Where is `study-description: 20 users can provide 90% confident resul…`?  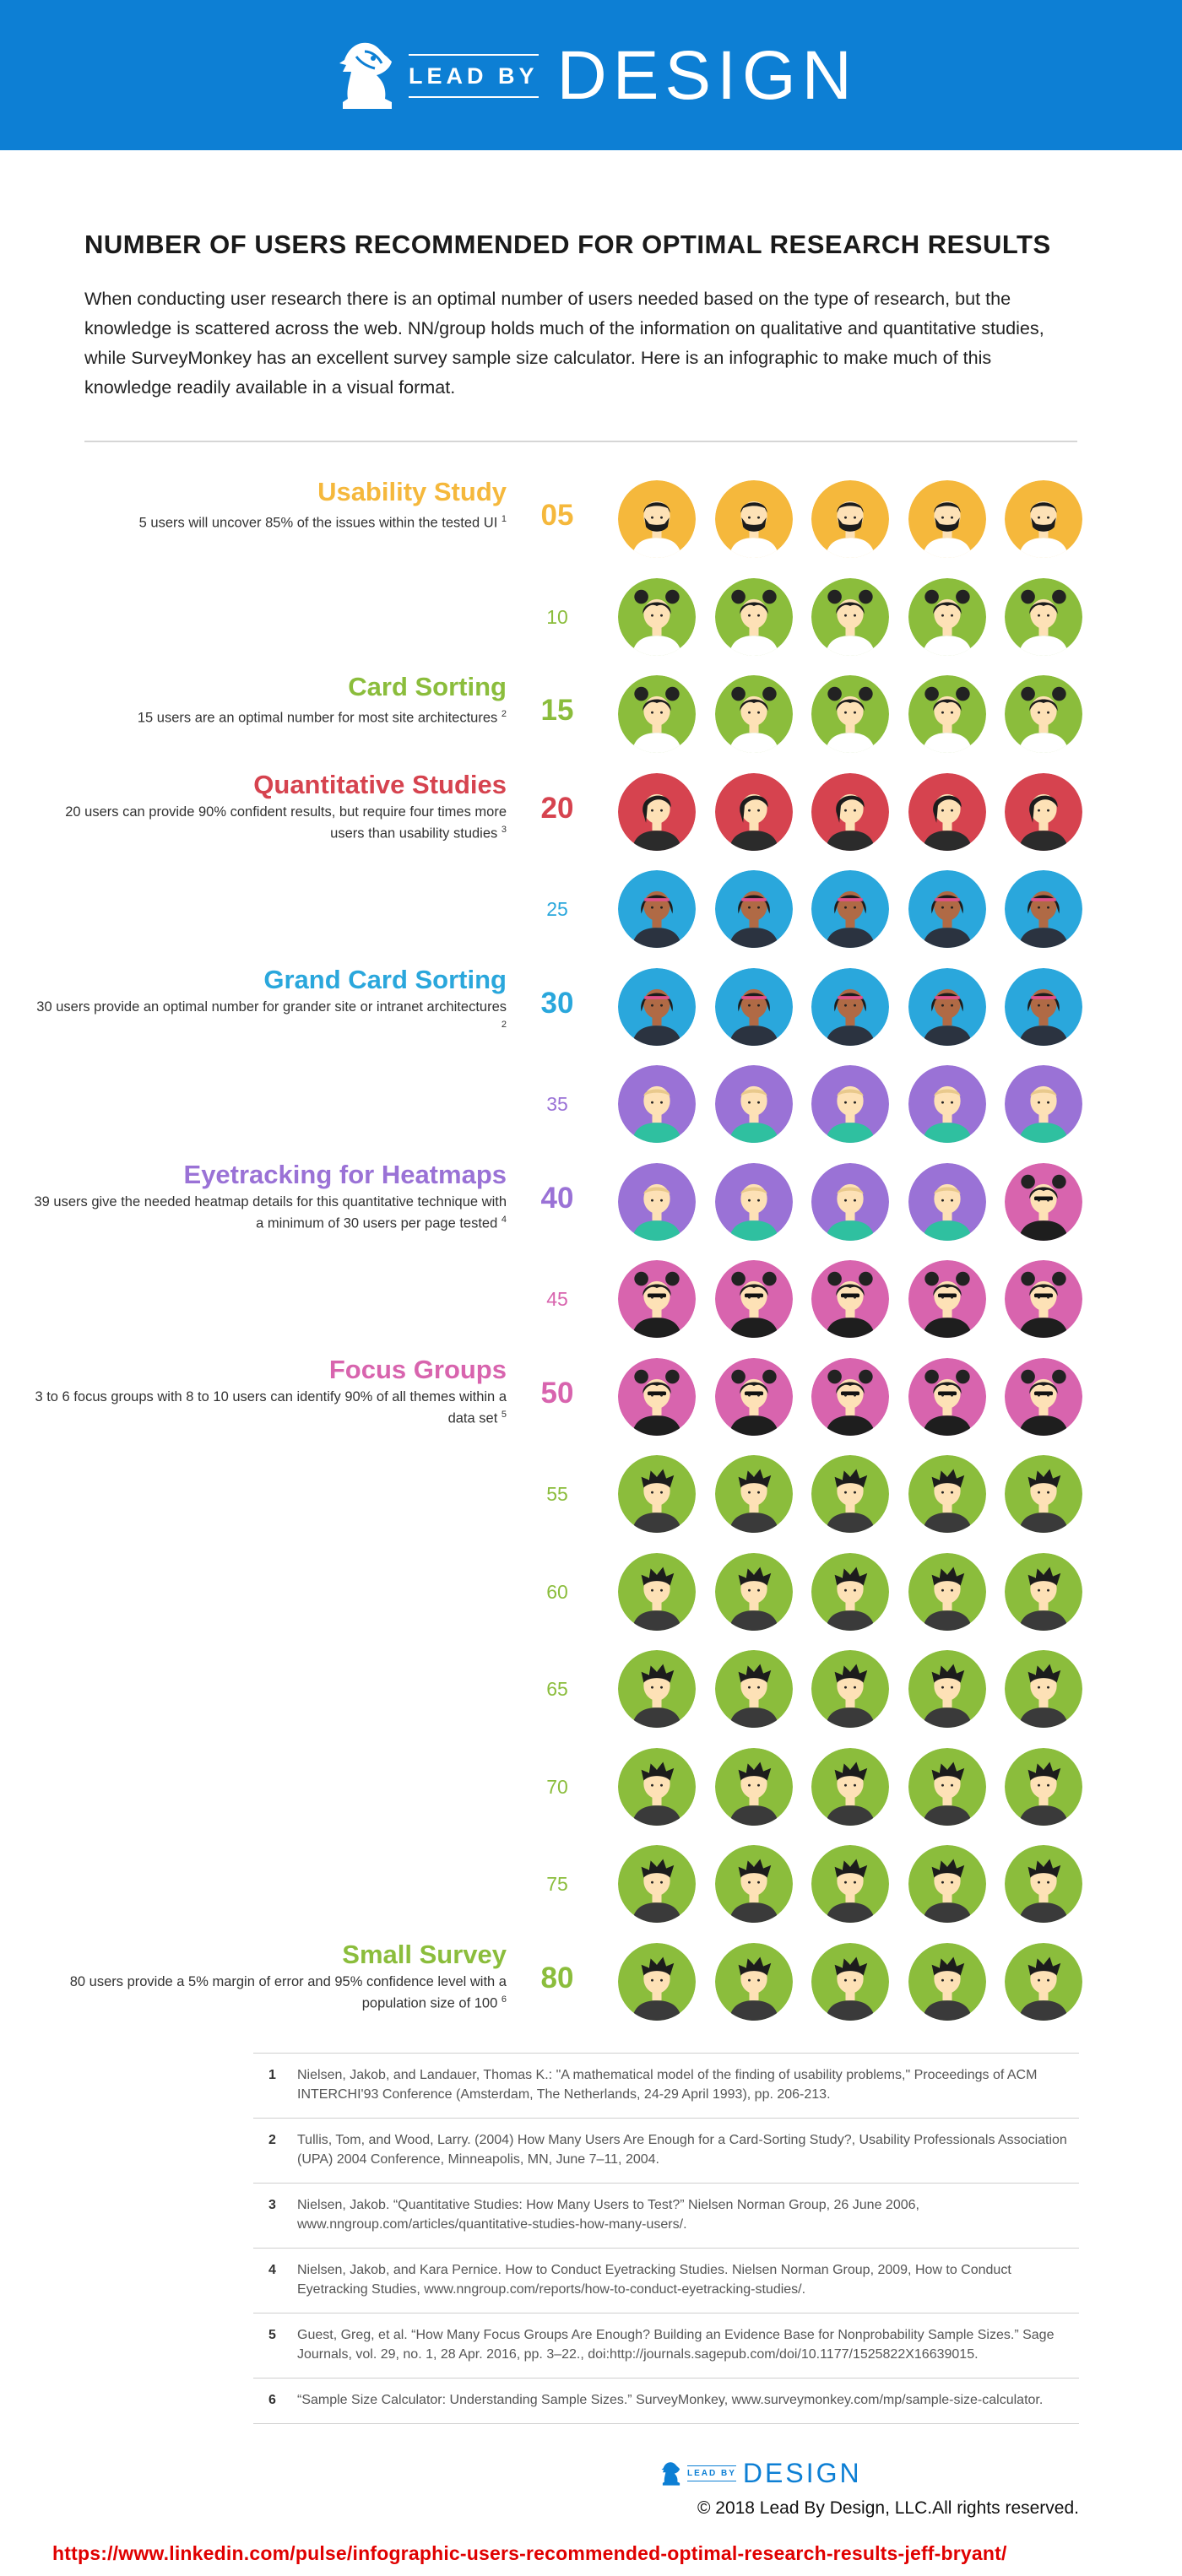
study-description: 20 users can provide 90% confident resul… is located at coordinates (270, 823).